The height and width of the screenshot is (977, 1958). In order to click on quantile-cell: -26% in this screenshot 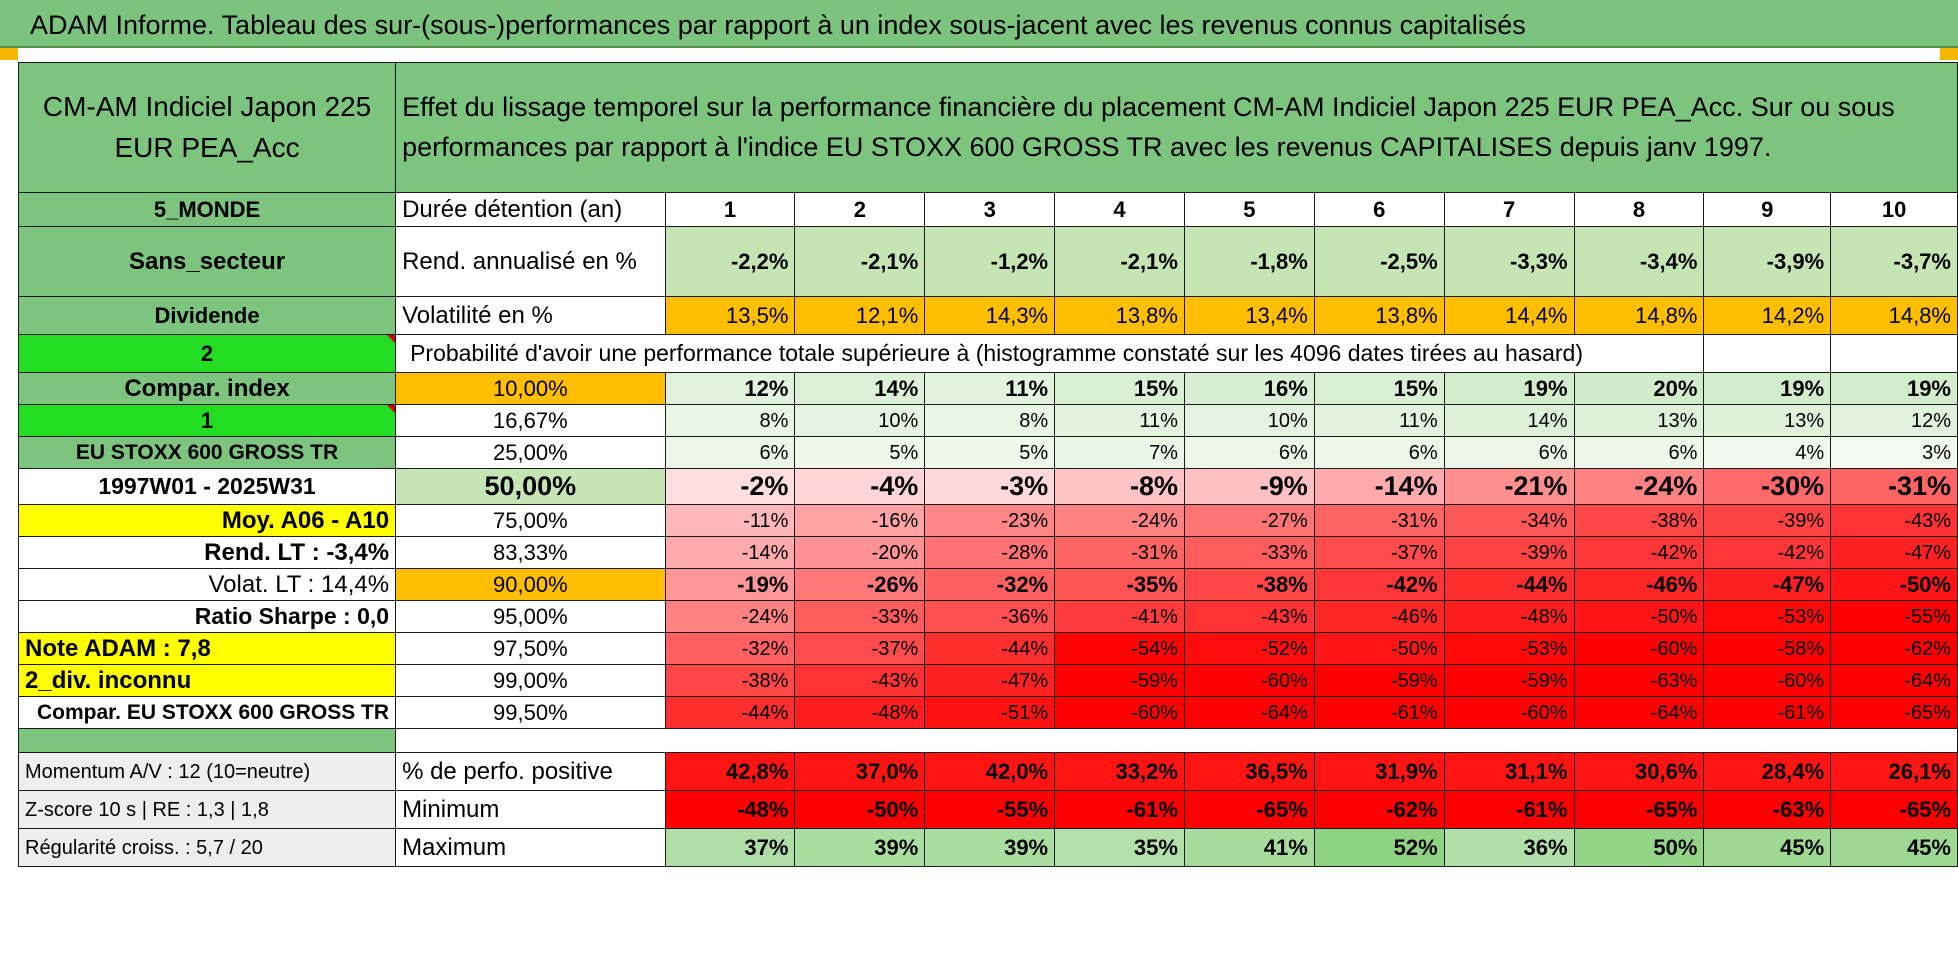, I will do `click(860, 584)`.